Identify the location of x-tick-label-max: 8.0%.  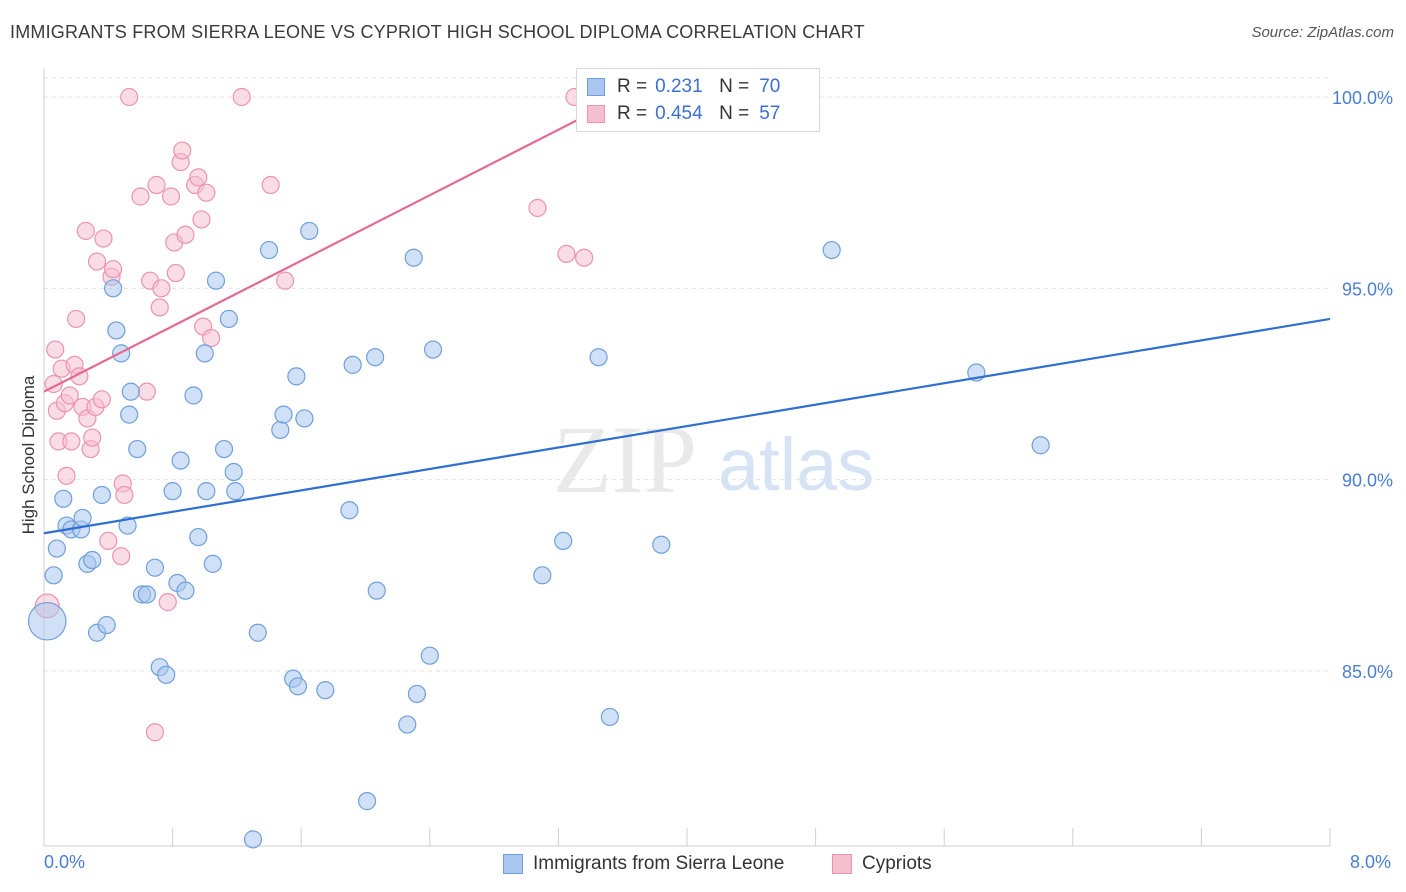
(1371, 862).